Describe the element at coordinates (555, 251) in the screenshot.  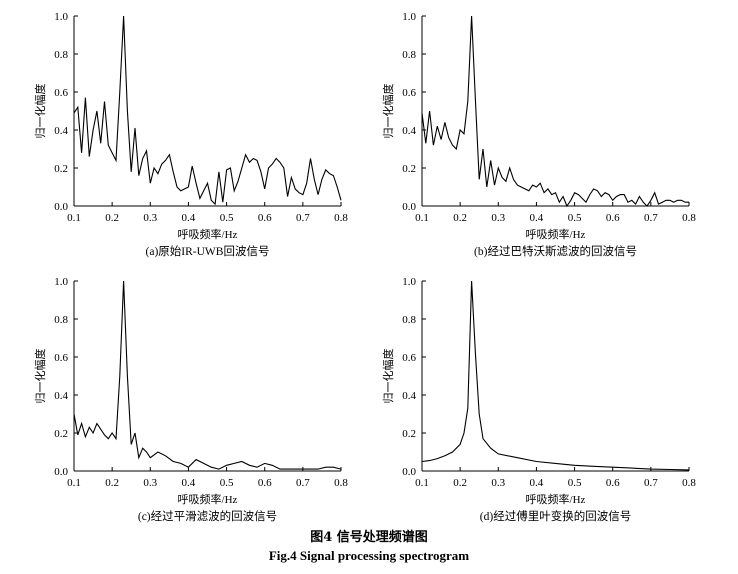
I see `panel-caption: (b)经过巴特沃斯滤波的回波信号` at that location.